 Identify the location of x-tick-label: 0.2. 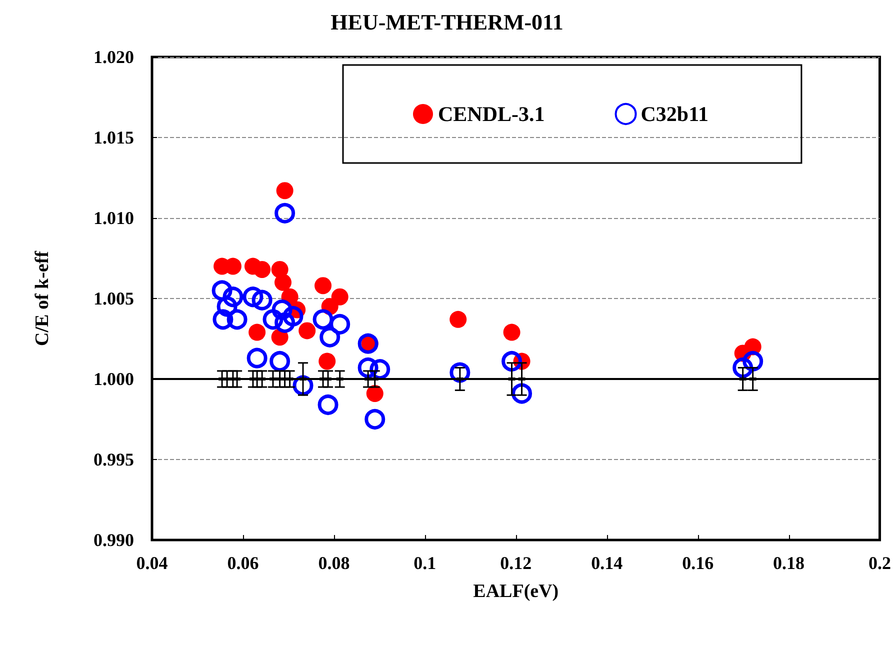
(879, 563).